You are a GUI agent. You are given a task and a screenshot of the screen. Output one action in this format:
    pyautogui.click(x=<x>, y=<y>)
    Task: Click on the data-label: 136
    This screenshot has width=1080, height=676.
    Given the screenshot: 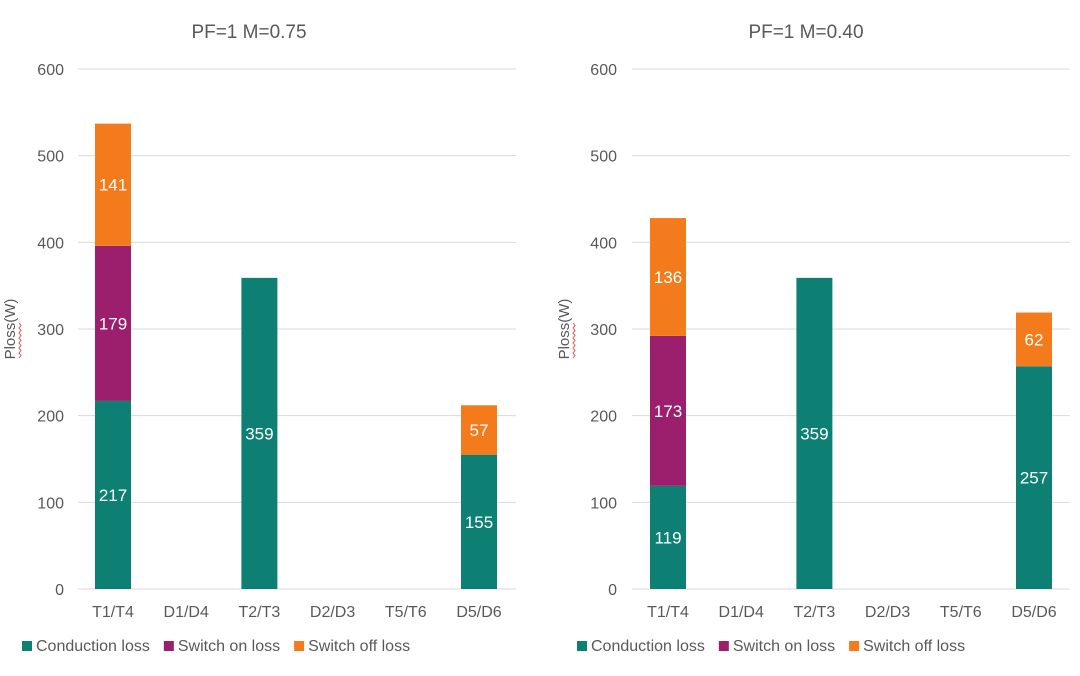 What is the action you would take?
    pyautogui.click(x=668, y=277)
    